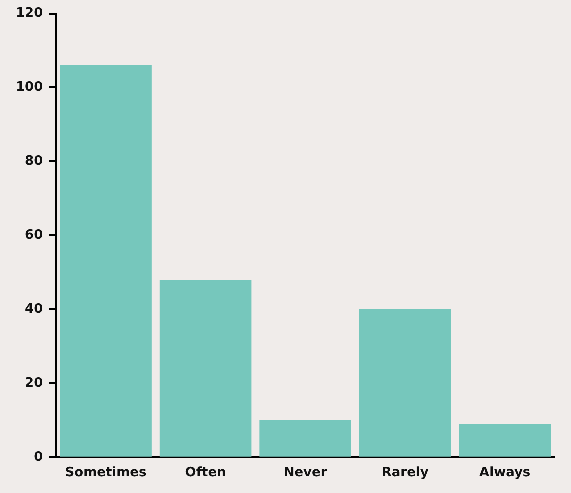 This screenshot has width=571, height=493. Describe the element at coordinates (30, 14) in the screenshot. I see `y-tick-label: 120` at that location.